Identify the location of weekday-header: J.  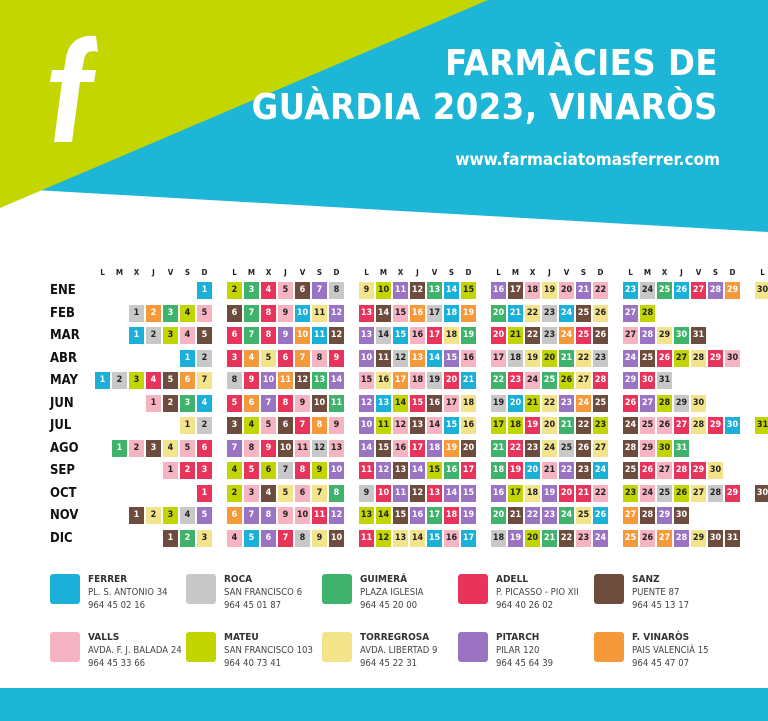
(153, 272).